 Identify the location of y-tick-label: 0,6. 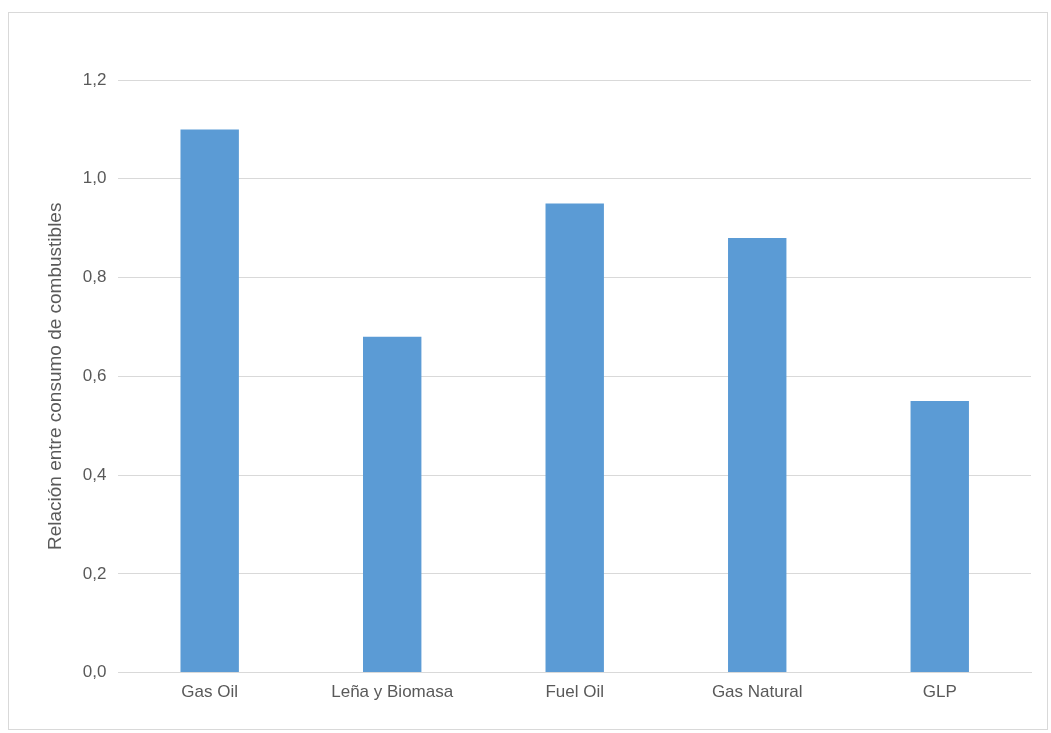
(94, 375).